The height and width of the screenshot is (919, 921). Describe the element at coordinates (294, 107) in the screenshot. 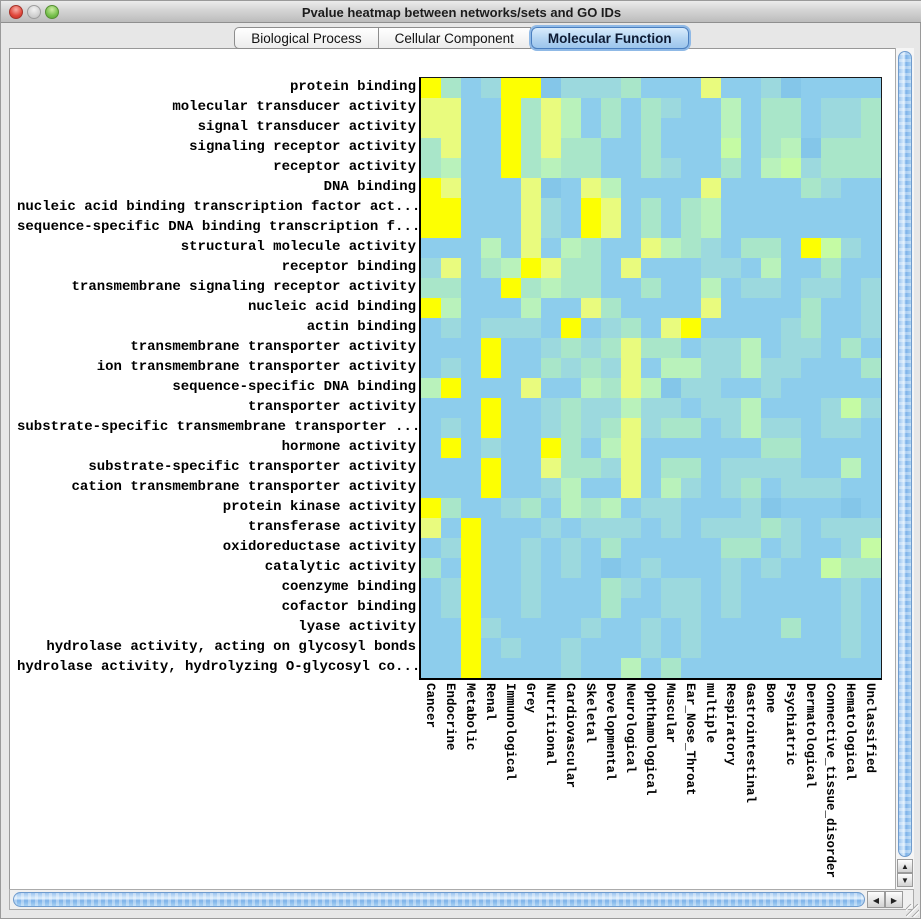

I see `row-label: molecular transducer activity` at that location.